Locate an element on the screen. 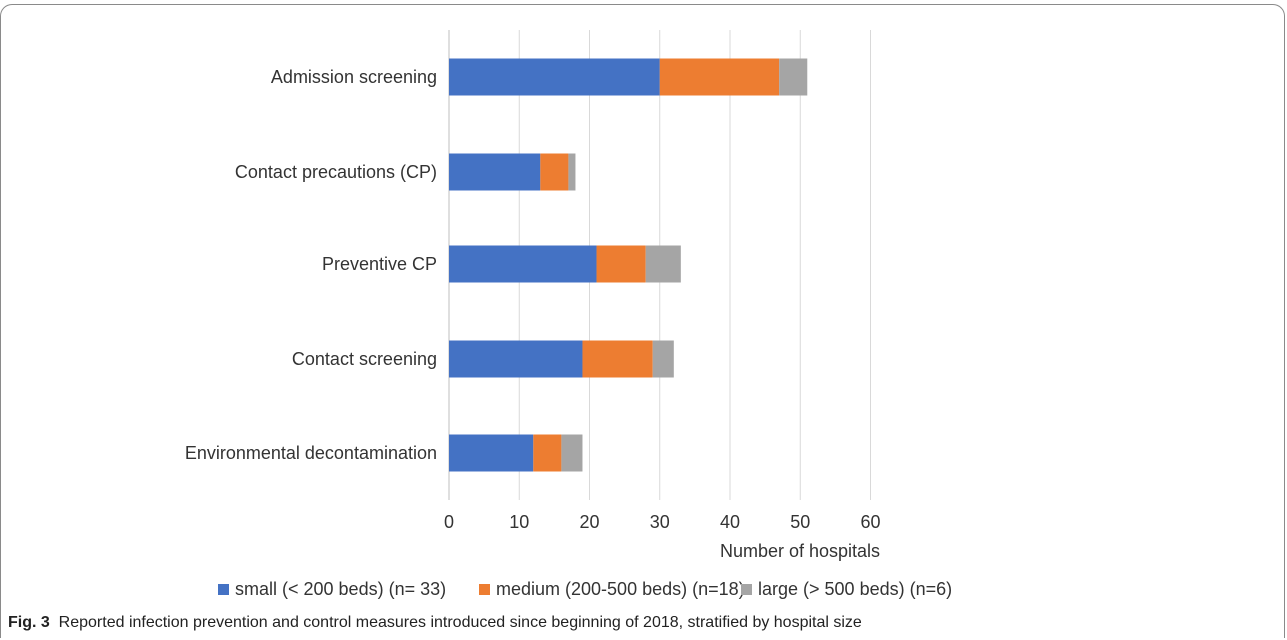 The image size is (1287, 640). category-label: Admission screening is located at coordinates (354, 77).